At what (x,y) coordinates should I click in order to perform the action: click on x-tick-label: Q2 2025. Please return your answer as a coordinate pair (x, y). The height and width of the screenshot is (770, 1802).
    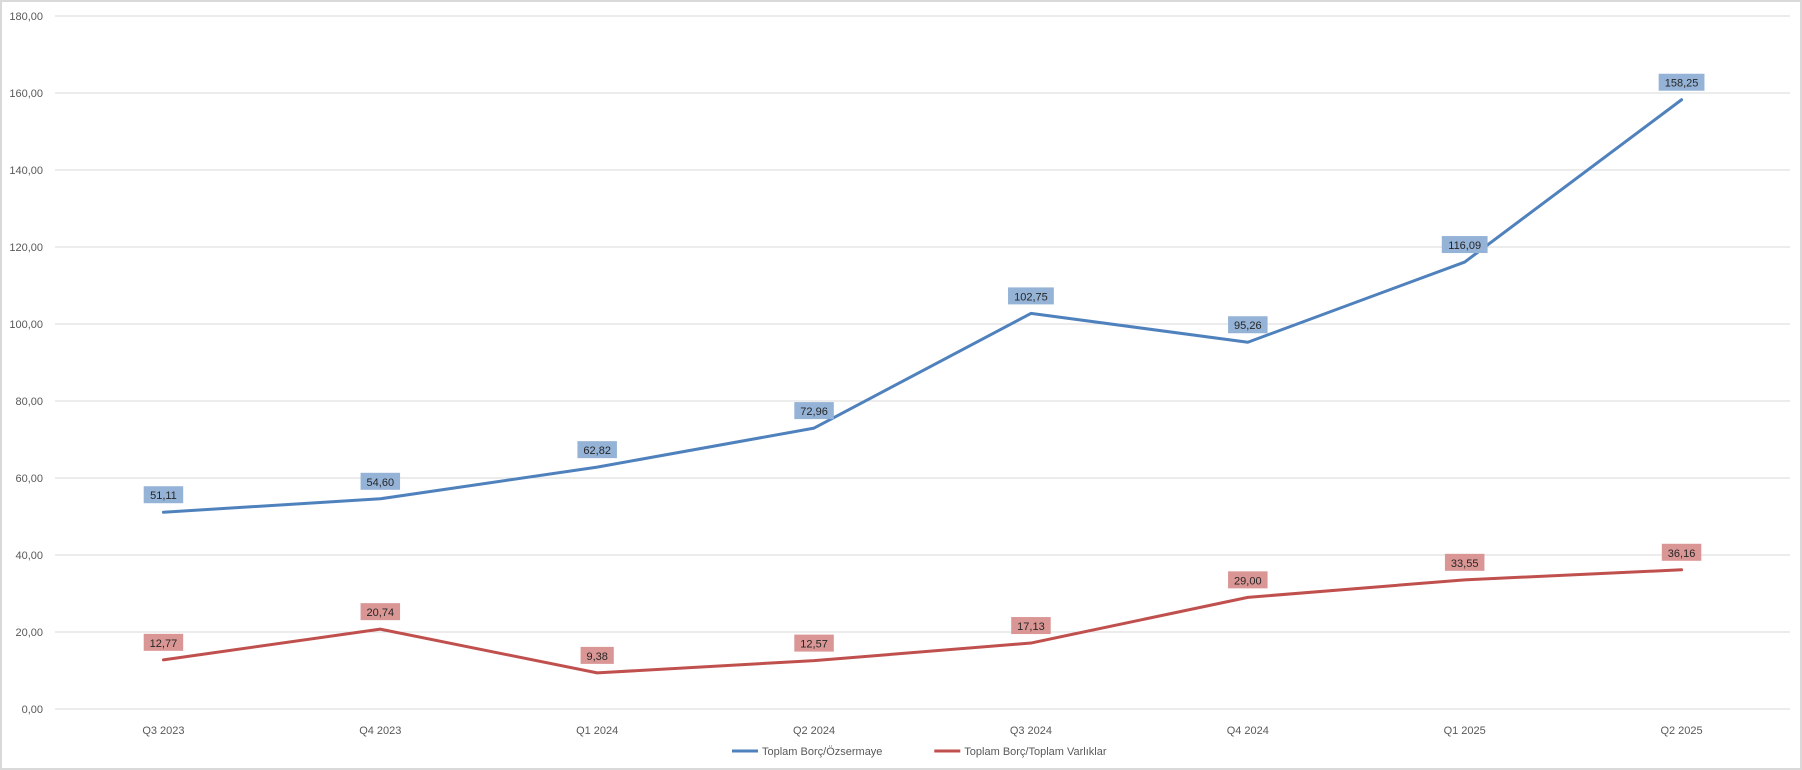
    Looking at the image, I should click on (1681, 731).